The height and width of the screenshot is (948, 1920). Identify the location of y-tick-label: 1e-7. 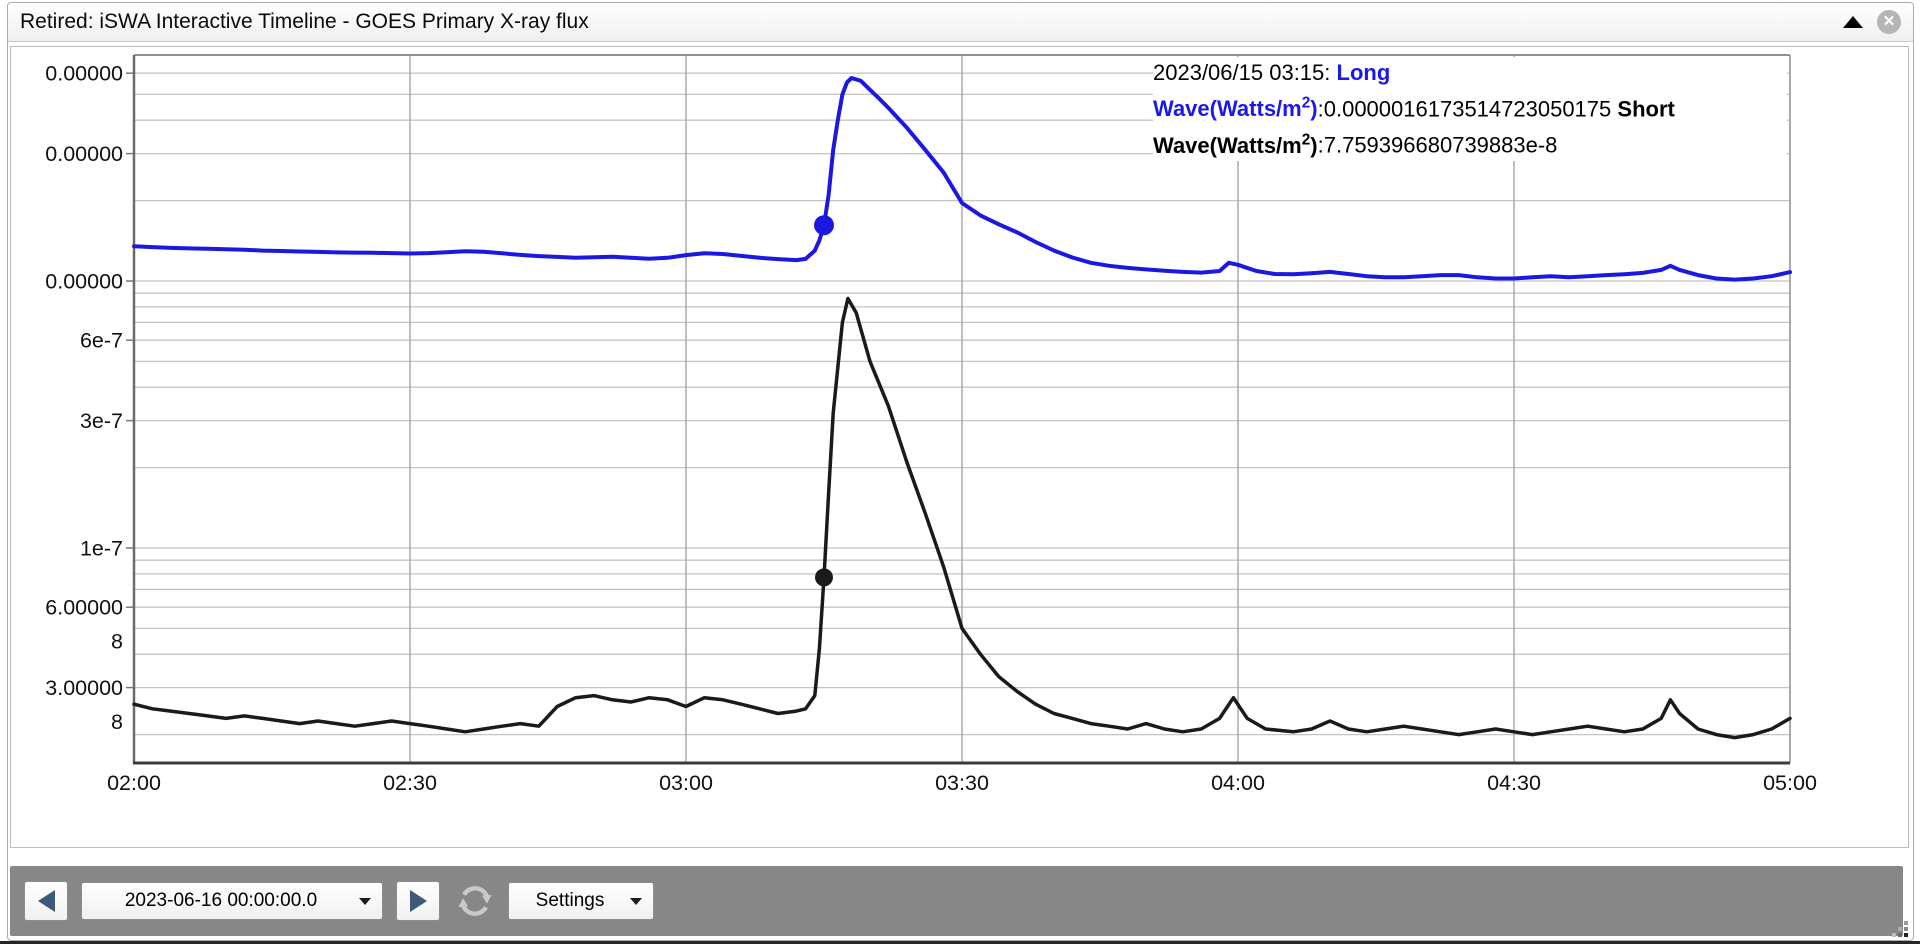
(101, 549).